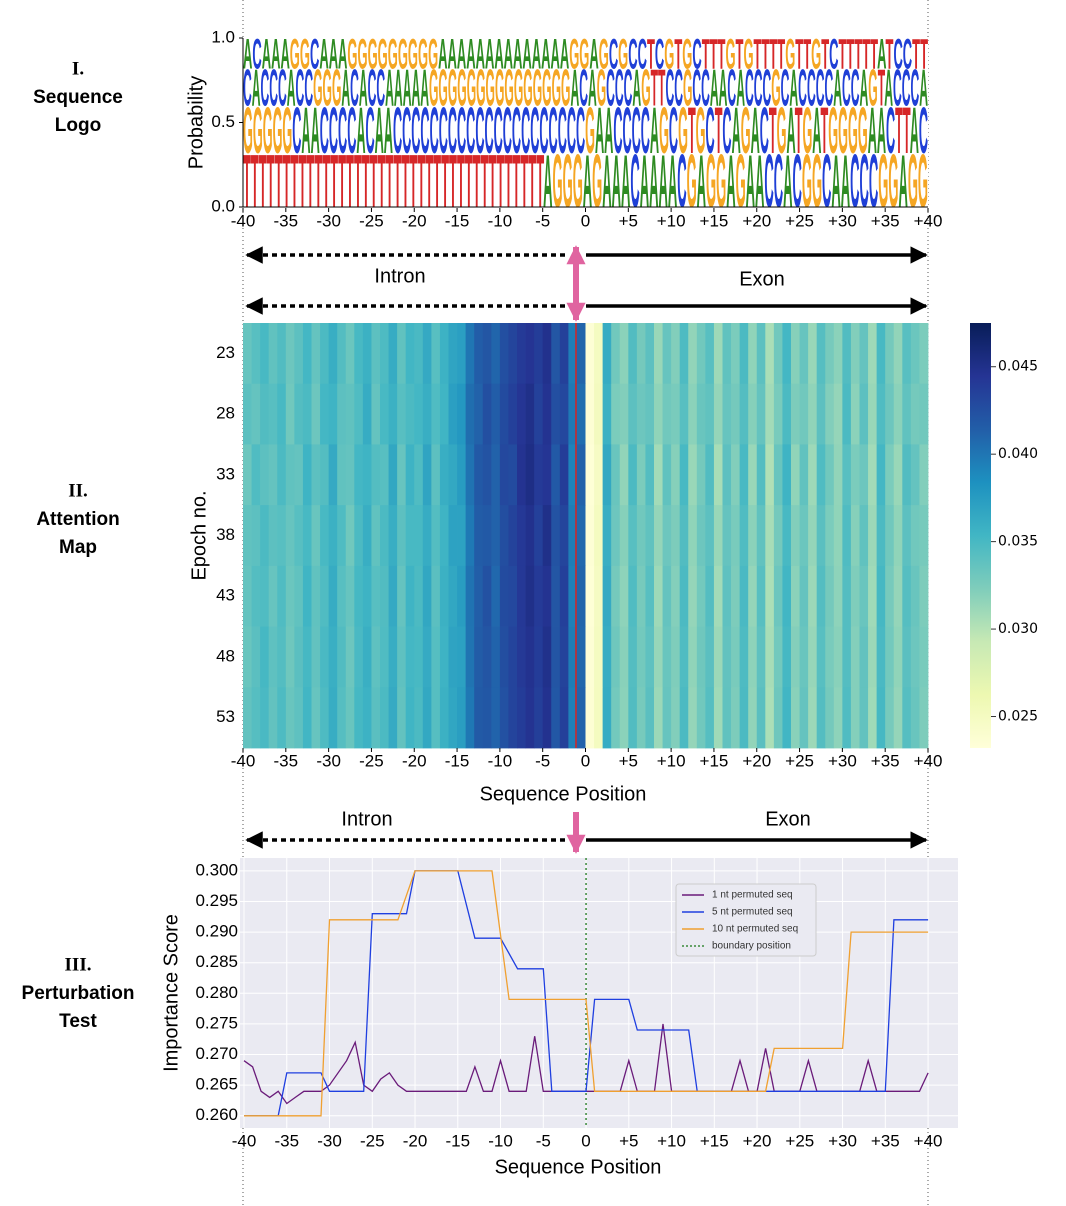  What do you see at coordinates (223, 205) in the screenshot?
I see `y-tick-label: 0.0` at bounding box center [223, 205].